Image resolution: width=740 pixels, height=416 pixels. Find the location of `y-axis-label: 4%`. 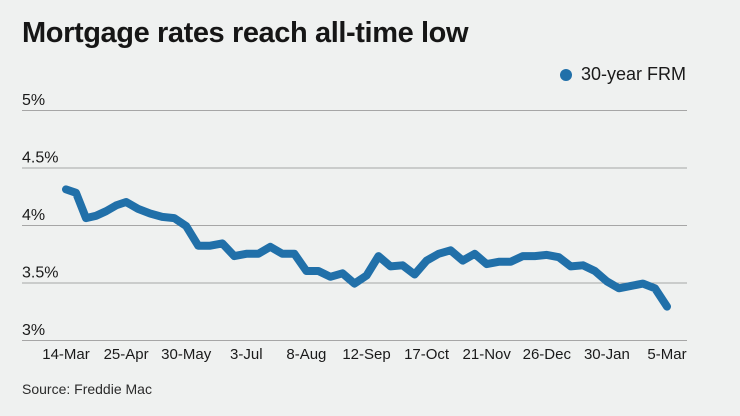

y-axis-label: 4% is located at coordinates (33, 215).